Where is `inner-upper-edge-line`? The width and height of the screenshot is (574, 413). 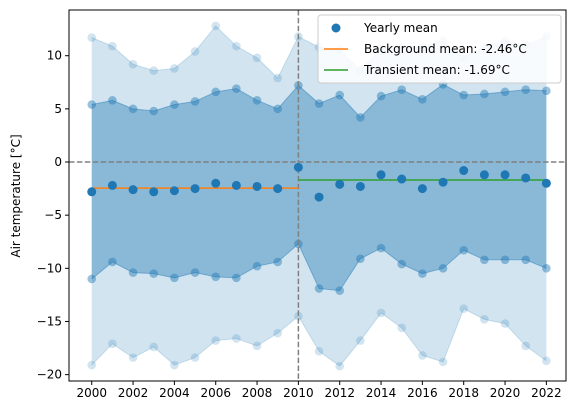
inner-upper-edge-line is located at coordinates (319, 101).